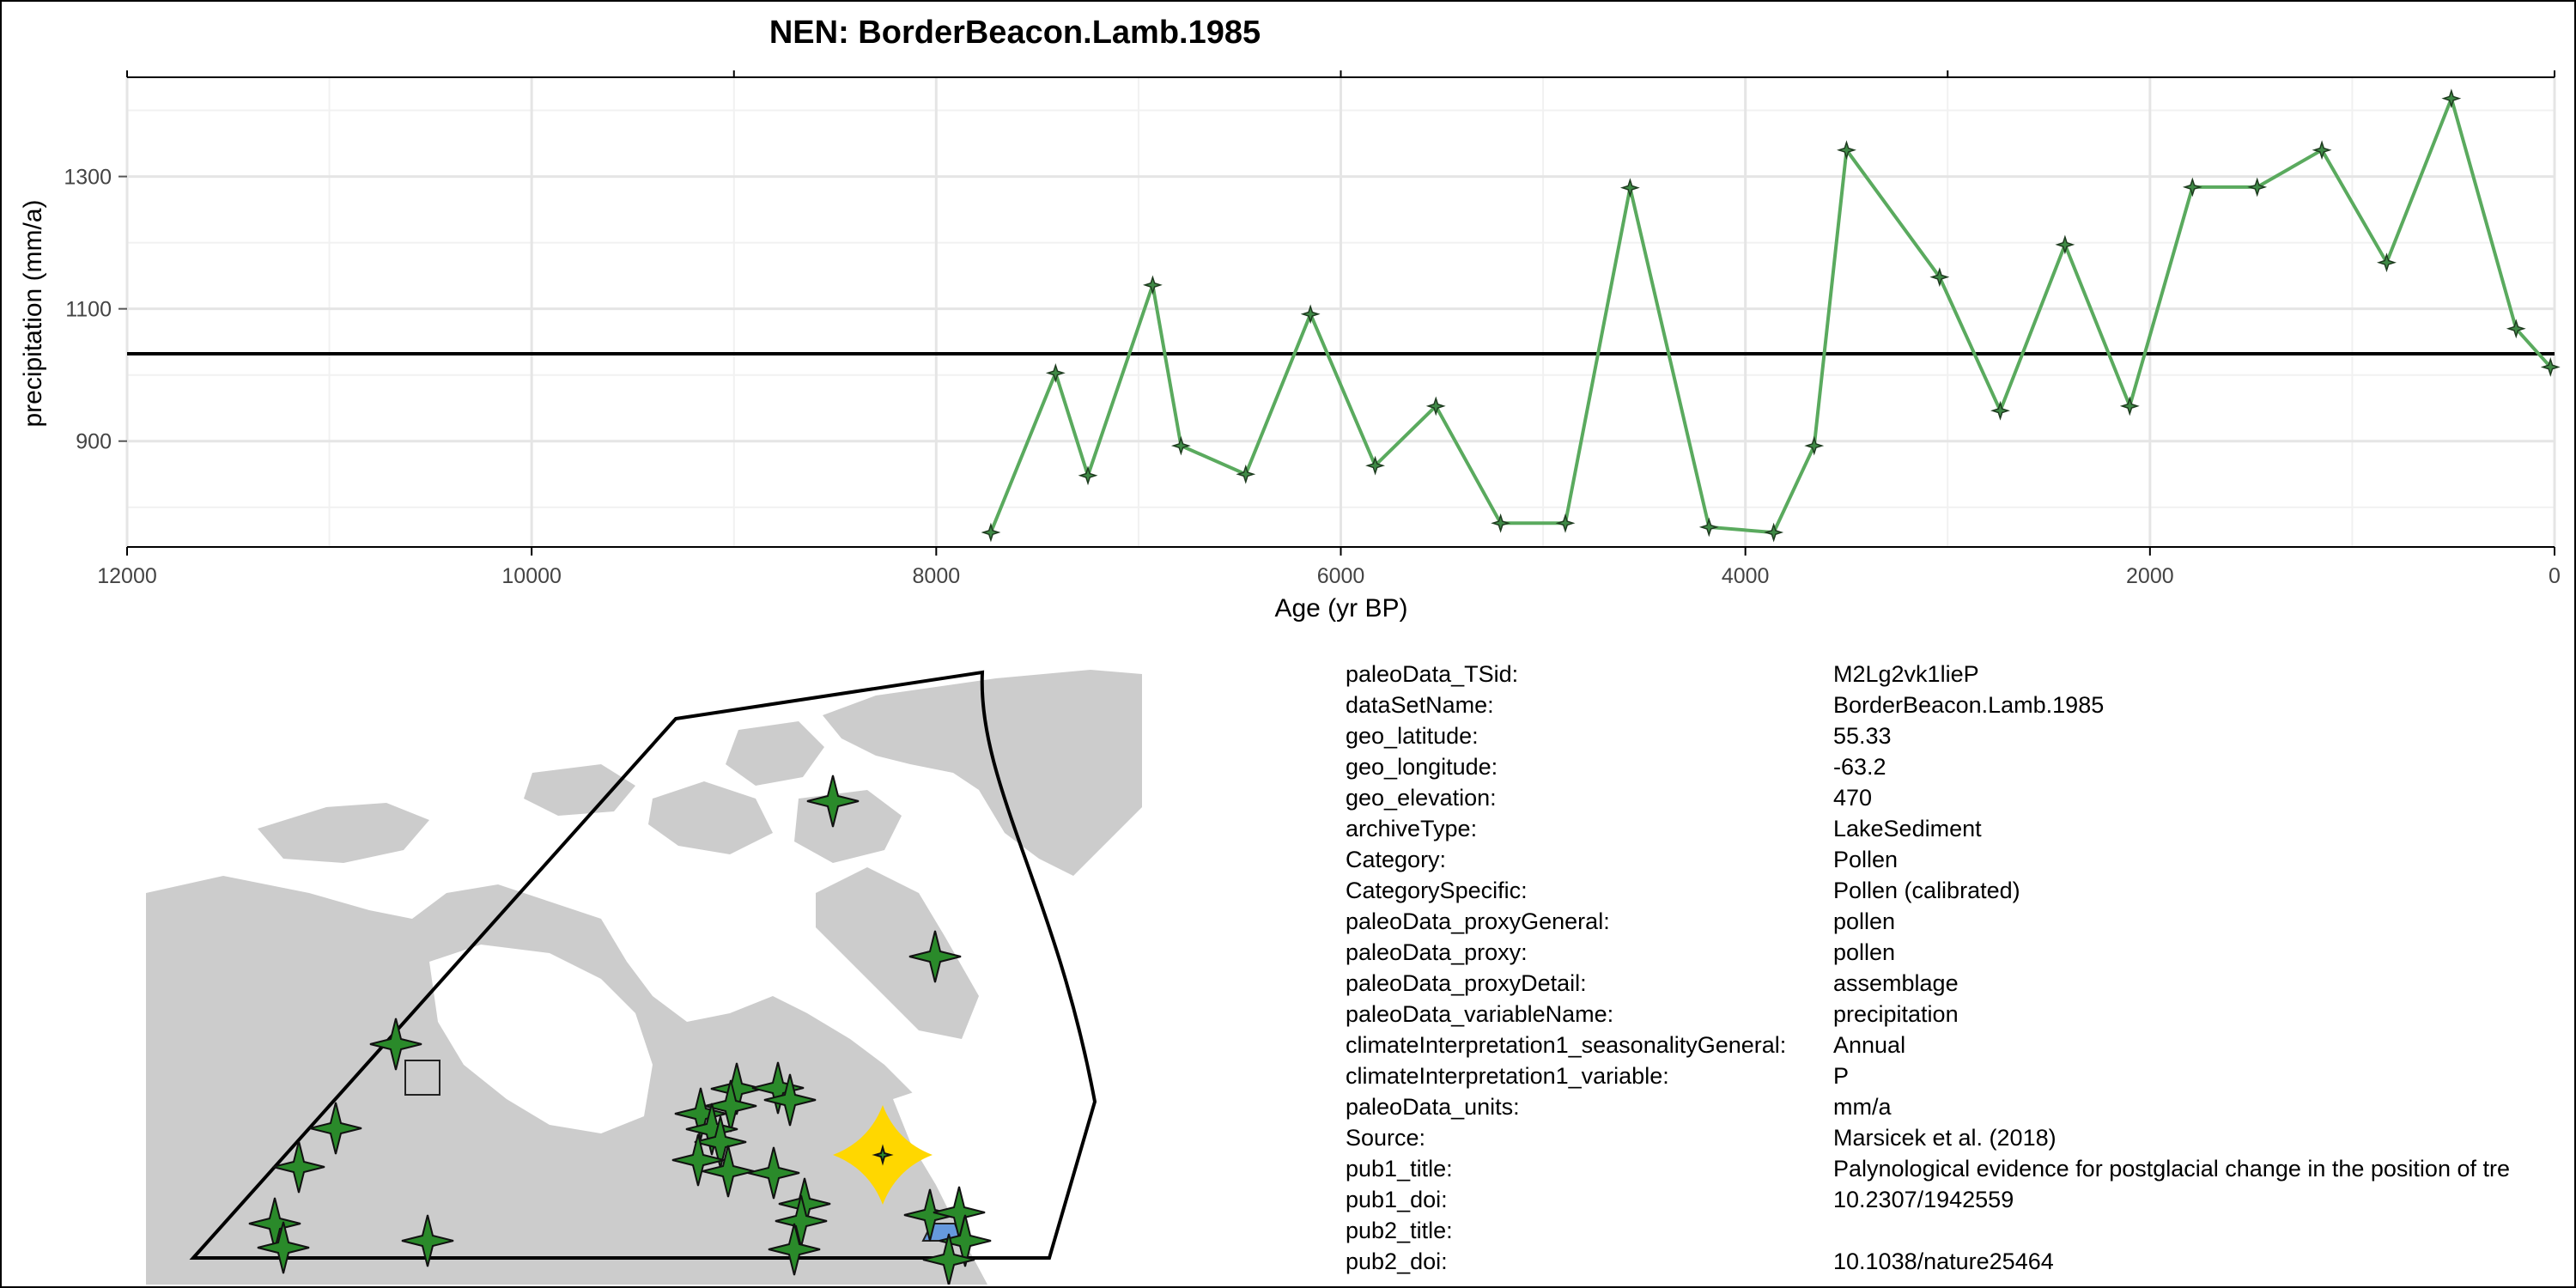 This screenshot has height=1288, width=2576. What do you see at coordinates (1341, 576) in the screenshot?
I see `x-tick-label: 6000` at bounding box center [1341, 576].